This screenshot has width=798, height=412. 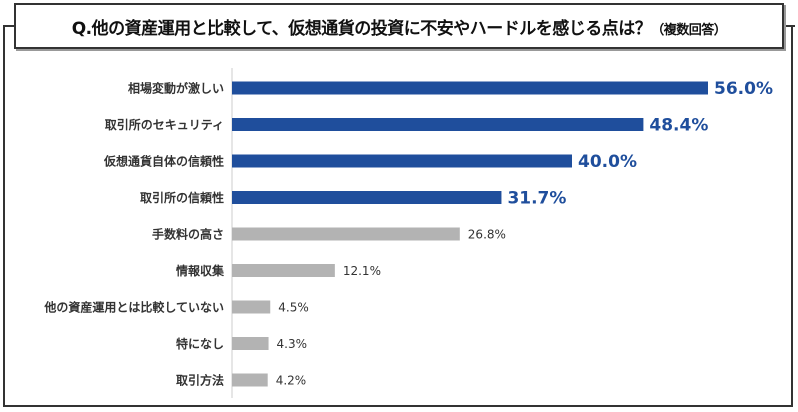 I want to click on data-label: 4.5%, so click(x=293, y=308).